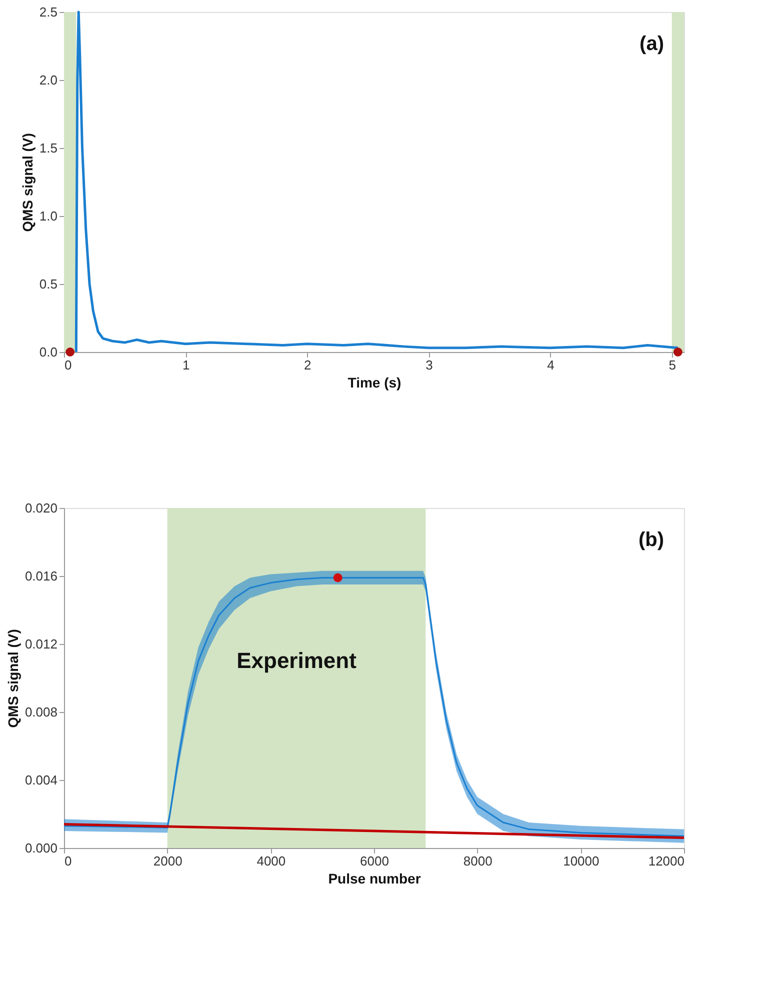 This screenshot has height=996, width=784. What do you see at coordinates (41, 712) in the screenshot?
I see `y-tick-label: 0.008` at bounding box center [41, 712].